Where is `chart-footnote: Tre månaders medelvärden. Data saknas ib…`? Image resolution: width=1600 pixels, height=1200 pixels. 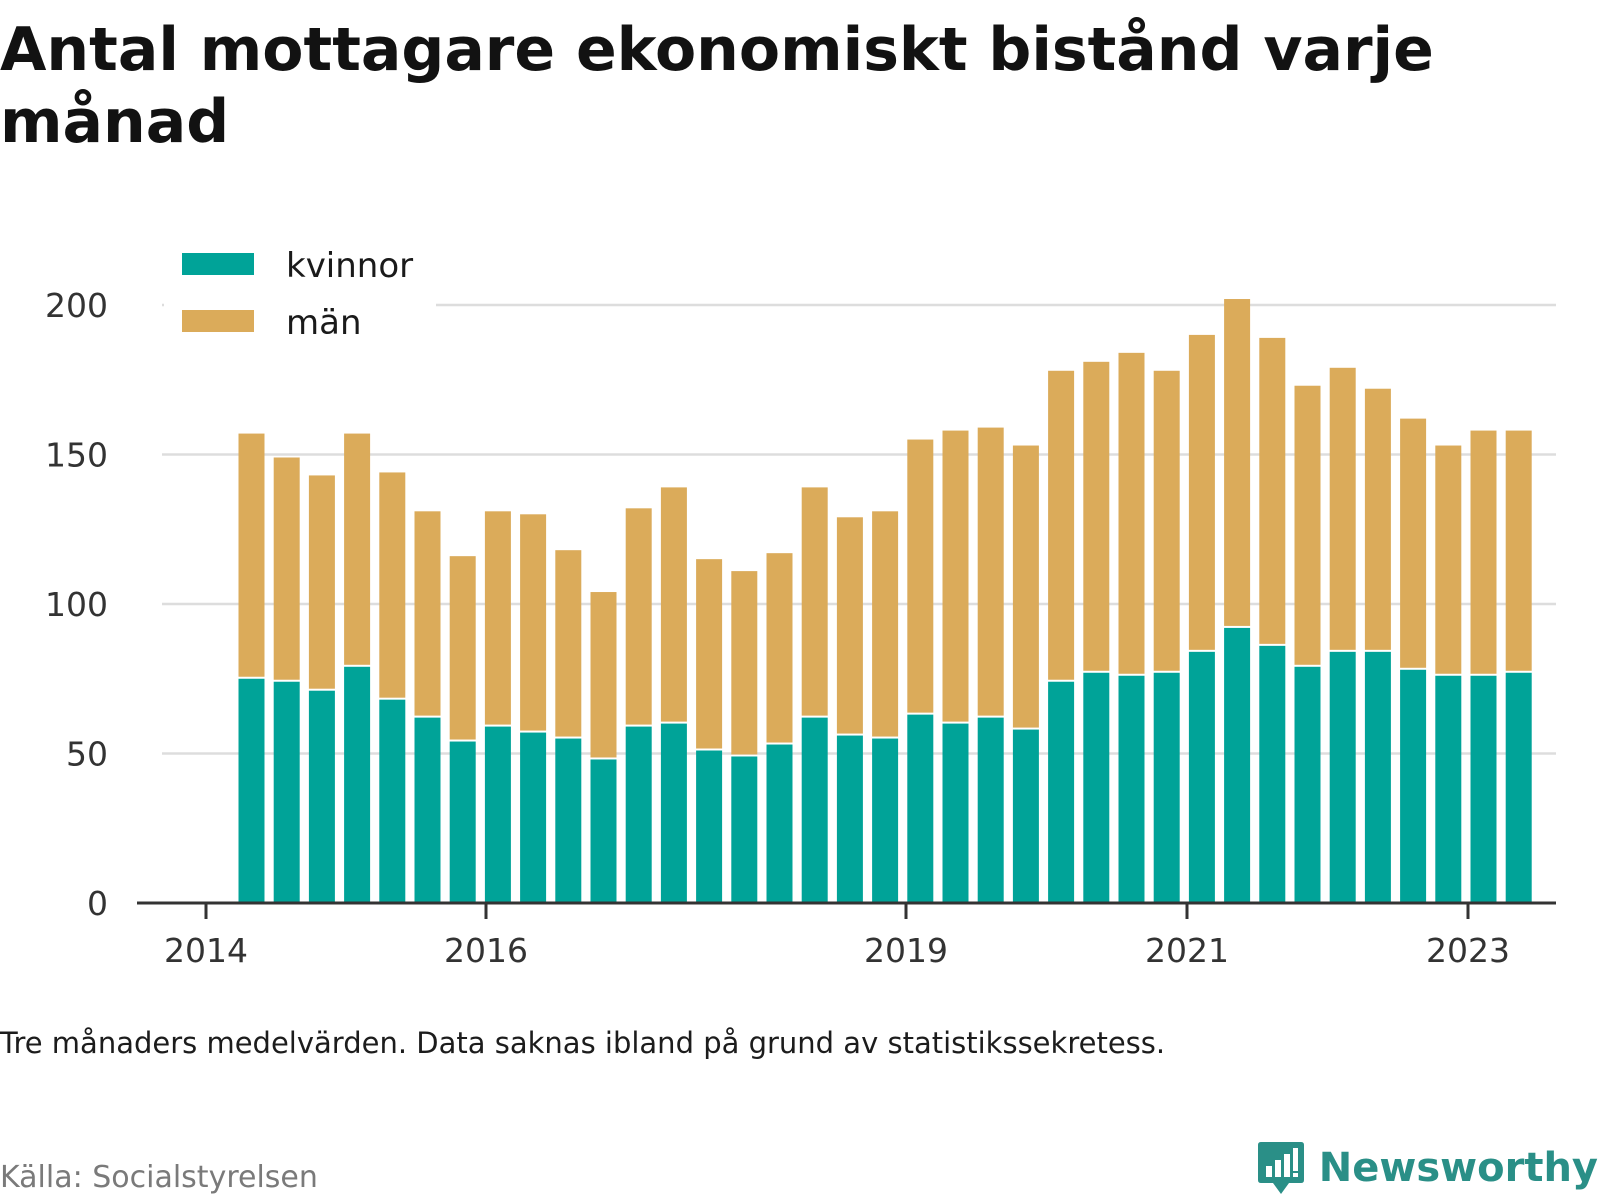 chart-footnote: Tre månaders medelvärden. Data saknas ib… is located at coordinates (583, 1043).